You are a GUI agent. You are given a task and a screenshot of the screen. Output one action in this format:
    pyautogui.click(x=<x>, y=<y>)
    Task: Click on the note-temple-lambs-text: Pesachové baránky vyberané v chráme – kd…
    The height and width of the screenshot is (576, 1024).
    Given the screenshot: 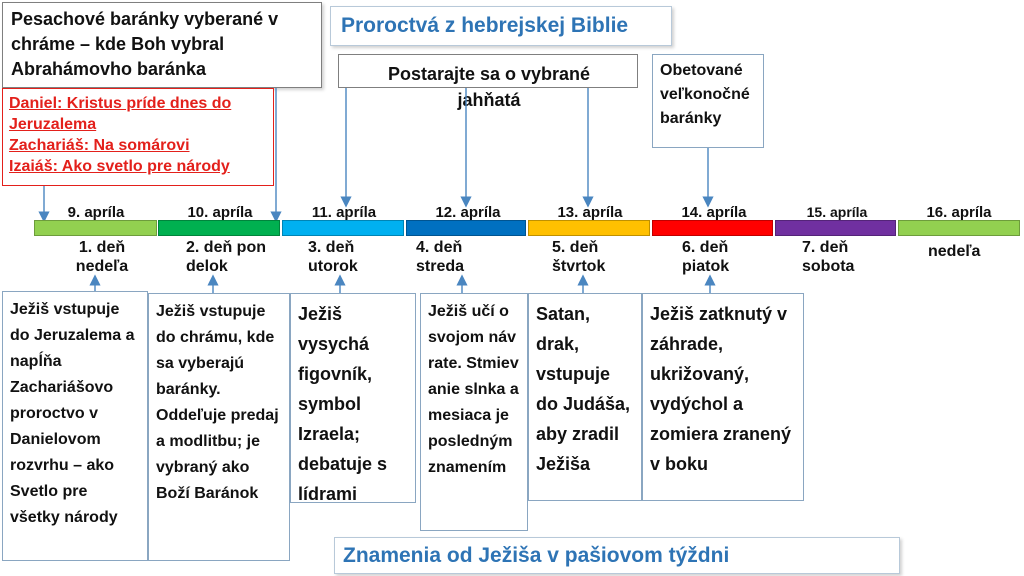 What is the action you would take?
    pyautogui.click(x=145, y=44)
    